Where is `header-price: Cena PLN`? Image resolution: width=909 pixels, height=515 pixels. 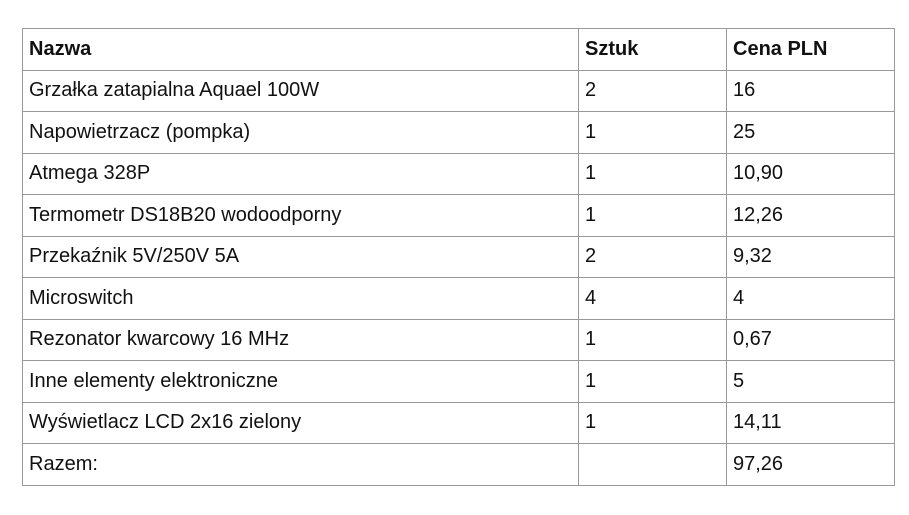 header-price: Cena PLN is located at coordinates (810, 49).